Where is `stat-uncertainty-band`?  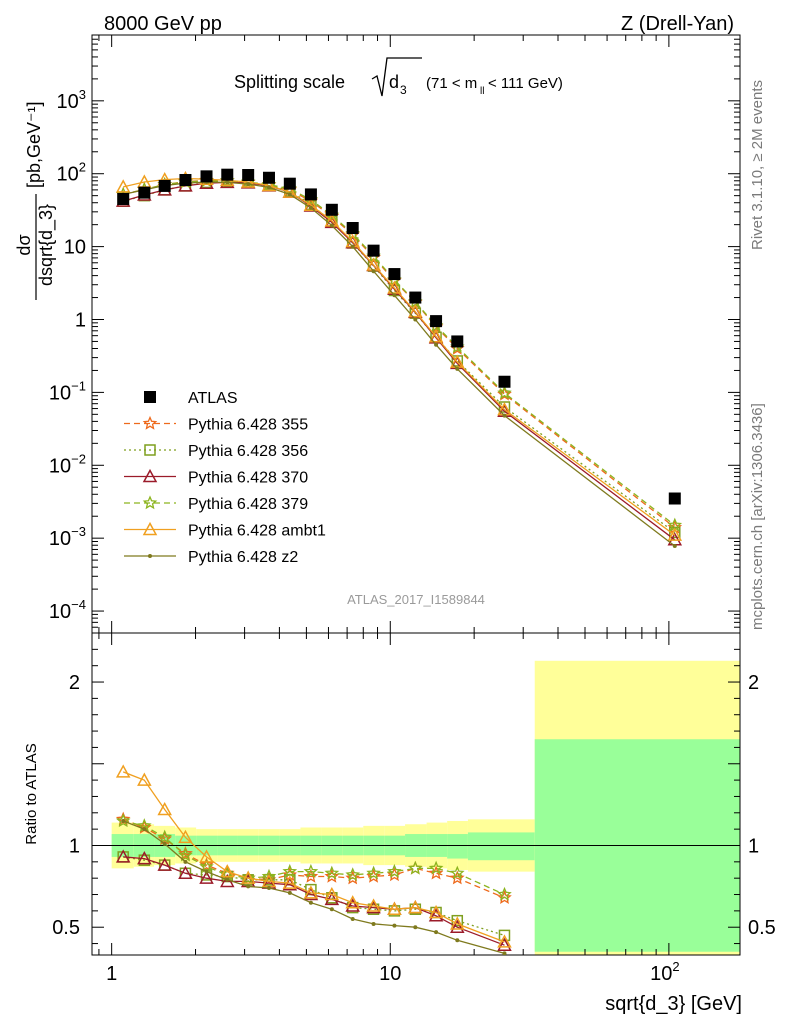
stat-uncertainty-band is located at coordinates (457, 846).